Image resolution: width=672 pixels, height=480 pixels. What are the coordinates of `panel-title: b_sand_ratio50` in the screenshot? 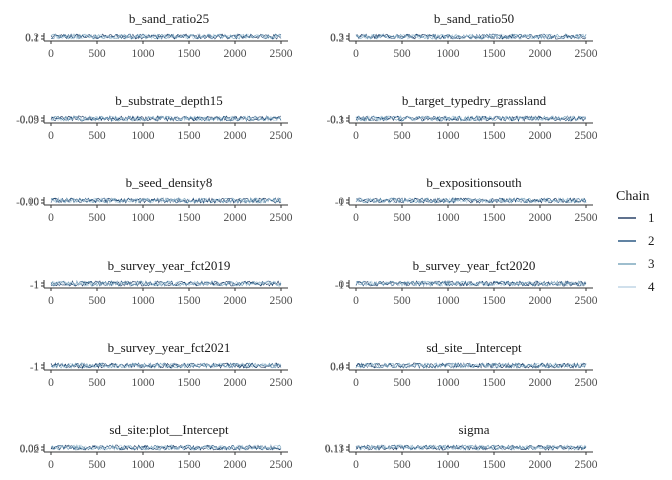 It's located at (474, 18).